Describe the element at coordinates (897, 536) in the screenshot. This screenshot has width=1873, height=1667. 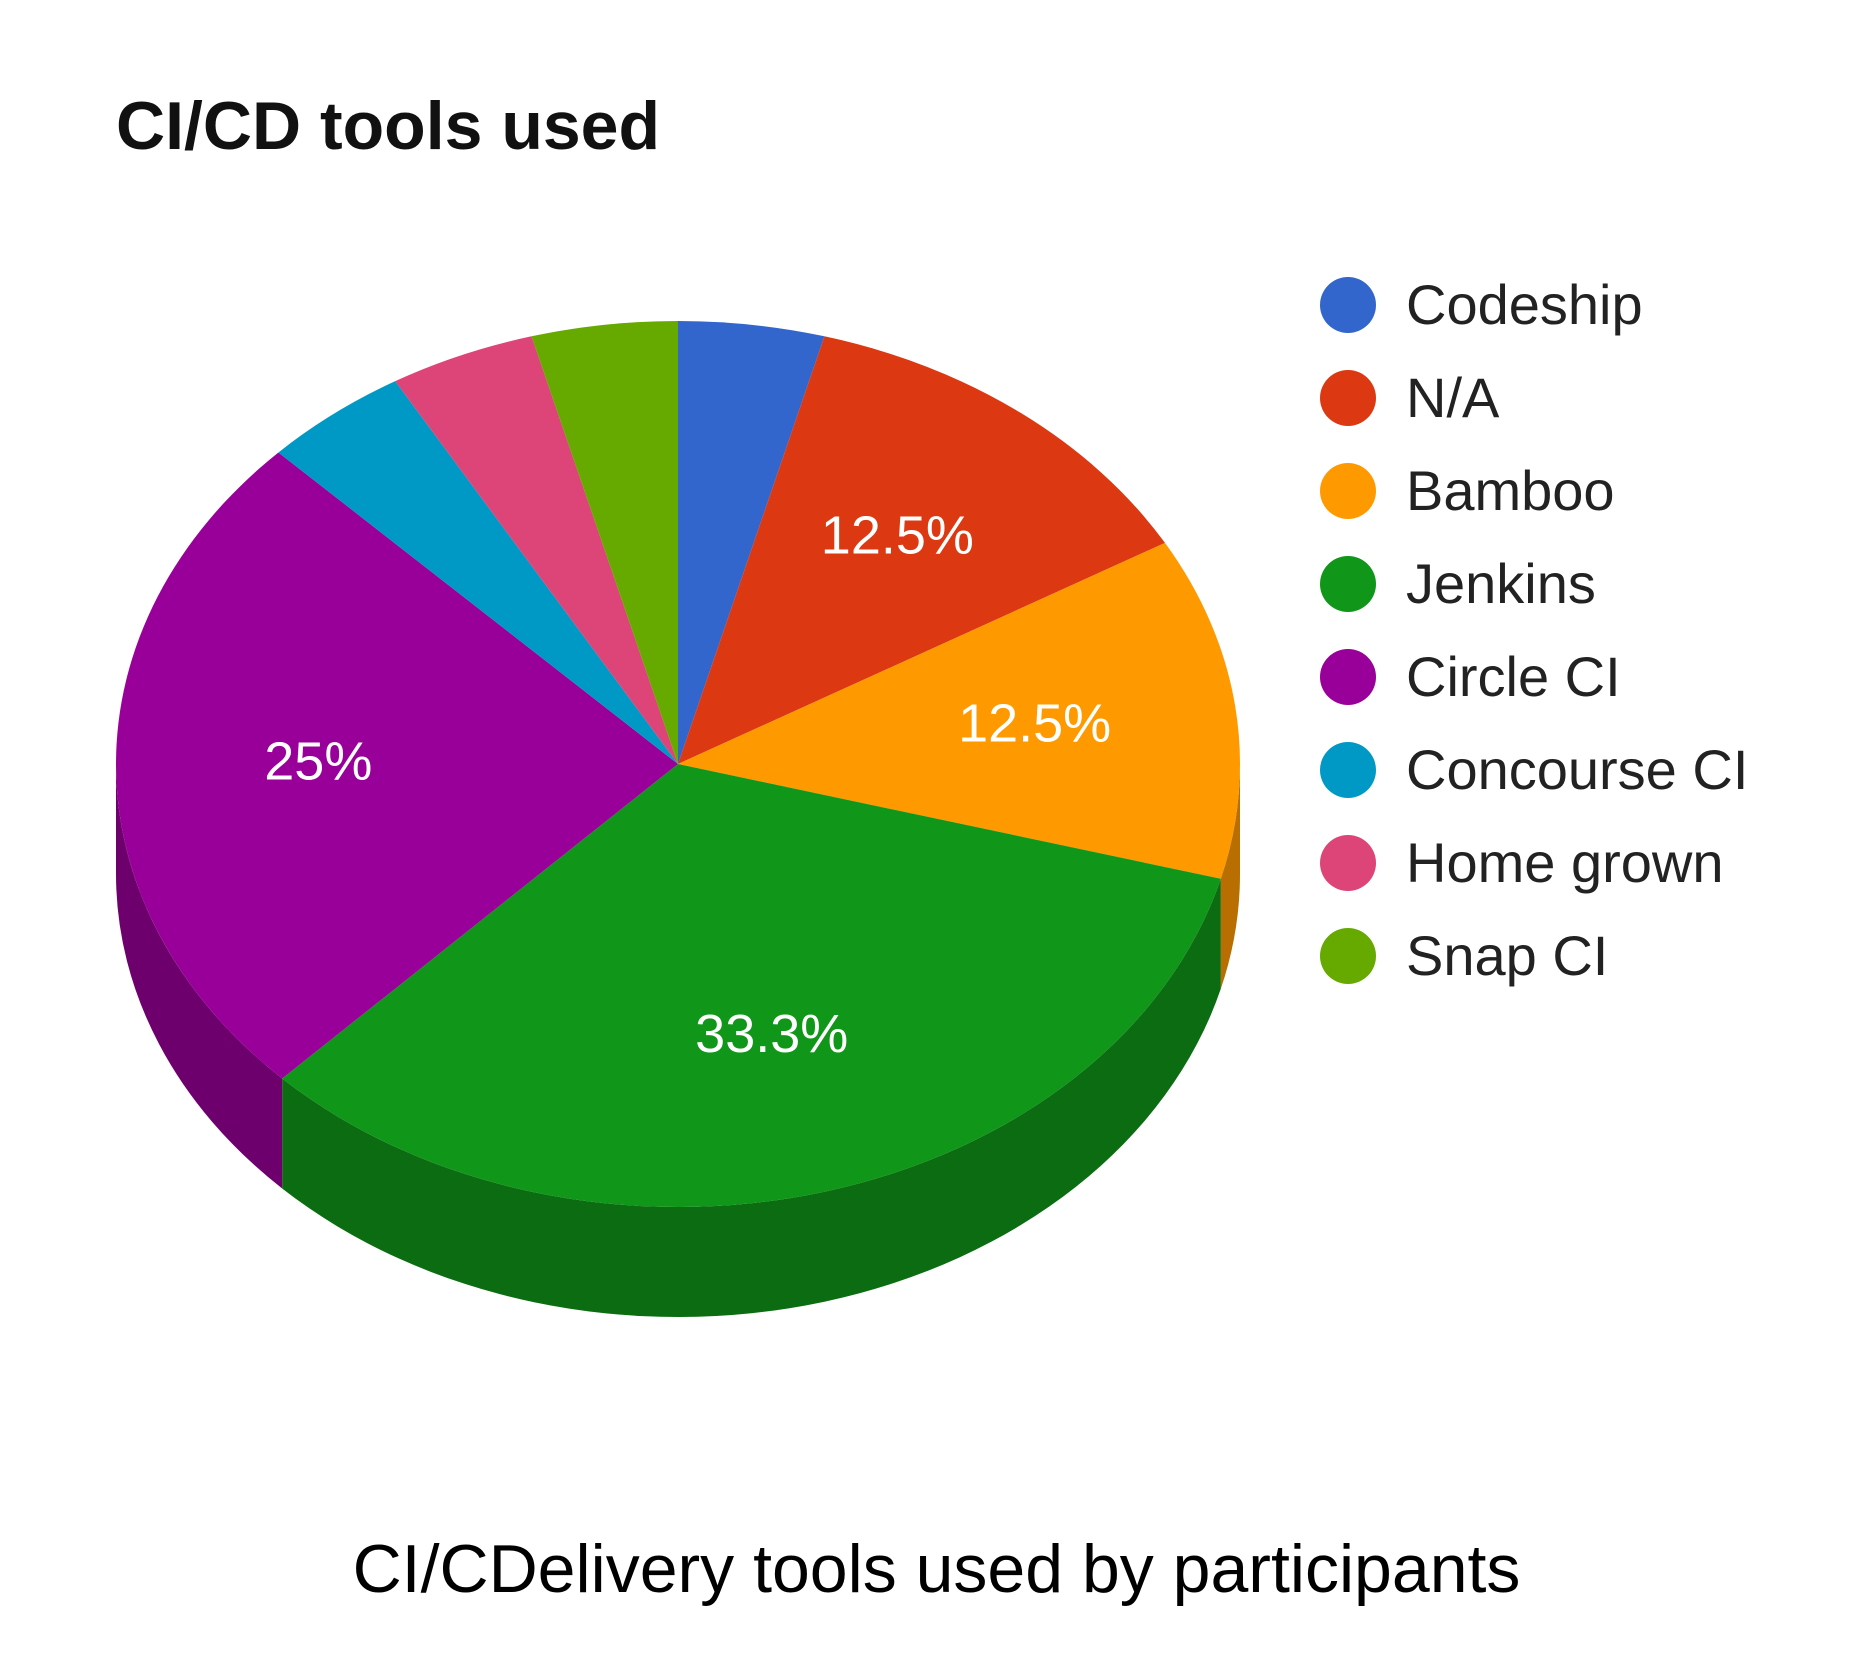
I see `data-label-n-a: 12.5%` at that location.